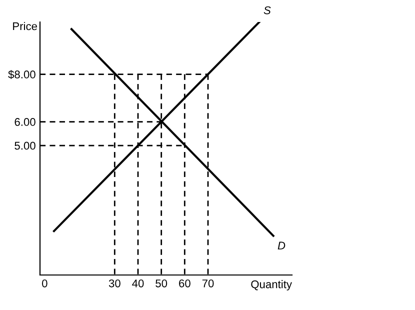  I want to click on y-tick-label: $8.00, so click(22, 75).